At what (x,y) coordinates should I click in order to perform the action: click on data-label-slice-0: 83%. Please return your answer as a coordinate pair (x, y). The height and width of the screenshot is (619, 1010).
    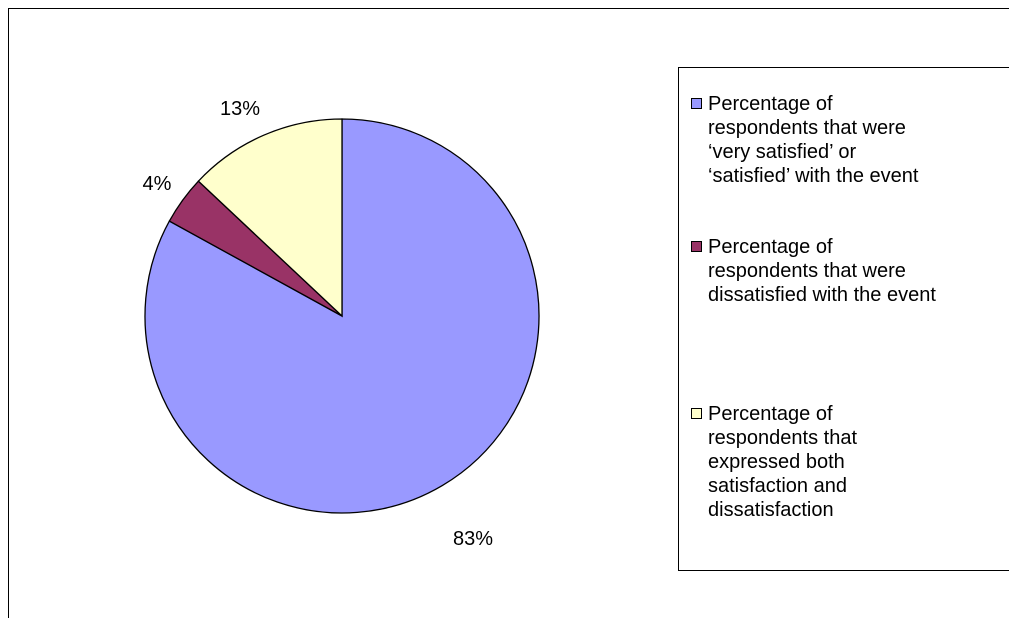
    Looking at the image, I should click on (473, 539).